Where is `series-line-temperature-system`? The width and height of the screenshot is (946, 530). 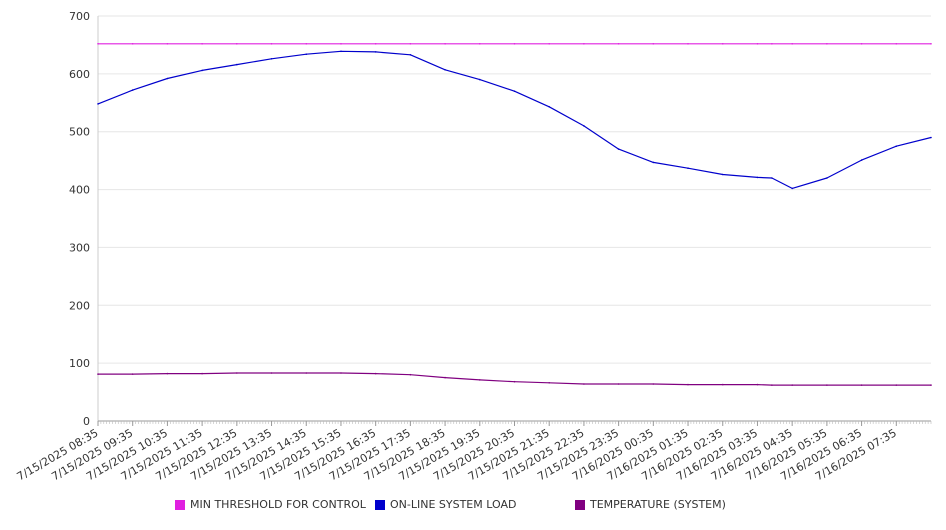
series-line-temperature-system is located at coordinates (514, 379).